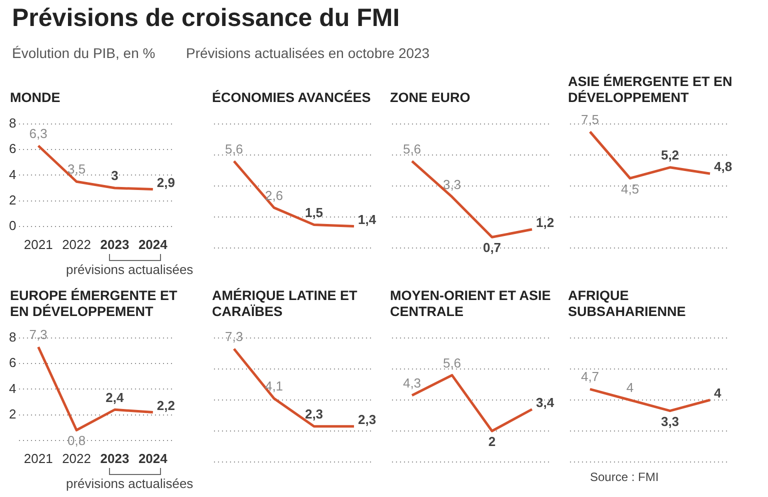 The height and width of the screenshot is (497, 768). What do you see at coordinates (651, 90) in the screenshot?
I see `chart-title: ASIE ÉMERGENTE ET EN DÉVELOPPEMENT` at bounding box center [651, 90].